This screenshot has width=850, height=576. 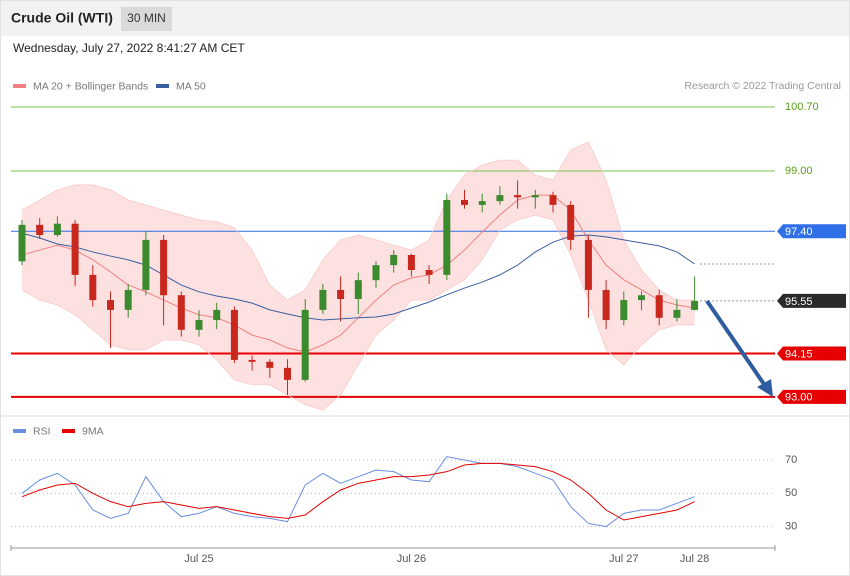 What do you see at coordinates (791, 493) in the screenshot?
I see `y-tick-label: 50` at bounding box center [791, 493].